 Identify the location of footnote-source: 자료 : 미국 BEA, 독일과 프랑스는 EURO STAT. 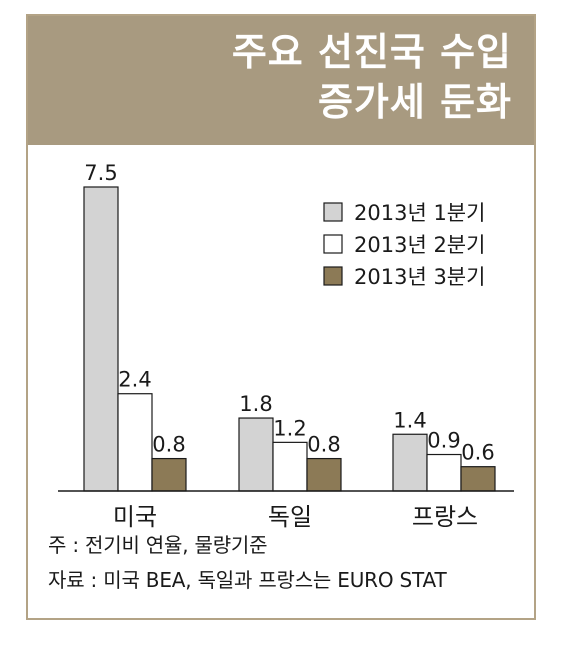
(247, 580).